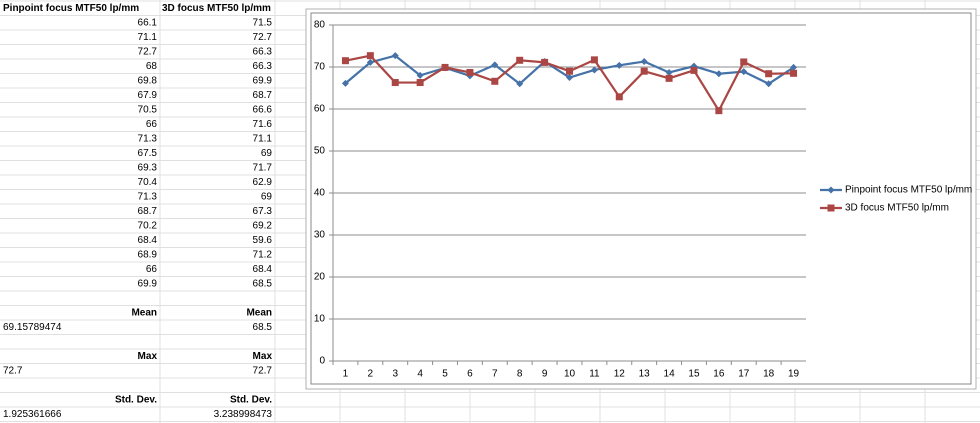 This screenshot has height=423, width=980. Describe the element at coordinates (148, 254) in the screenshot. I see `cell-value: 68.9` at that location.